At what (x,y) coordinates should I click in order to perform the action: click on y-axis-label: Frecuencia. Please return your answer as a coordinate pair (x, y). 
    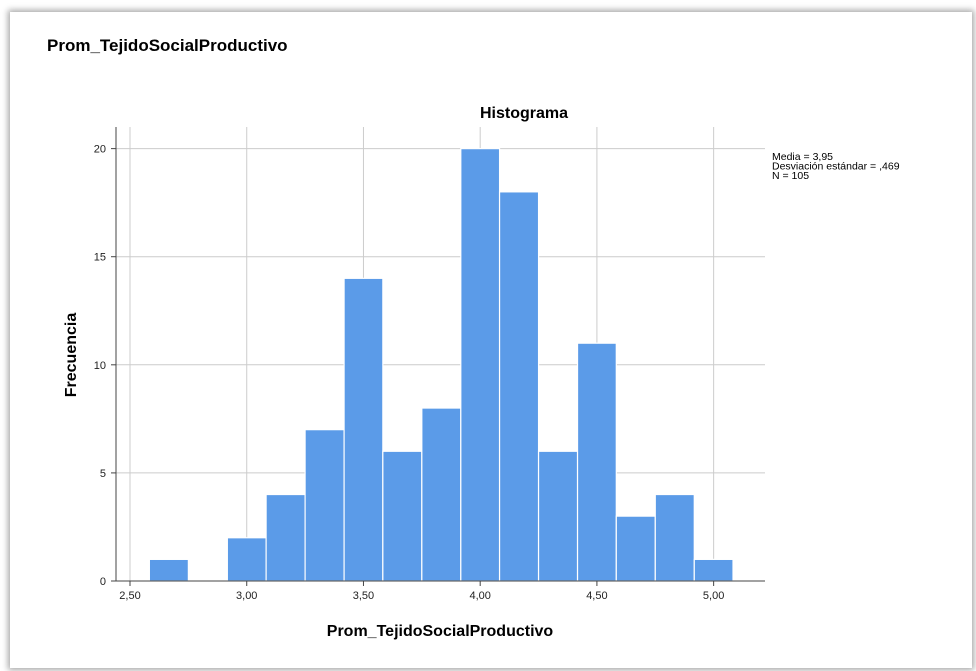
    Looking at the image, I should click on (71, 355).